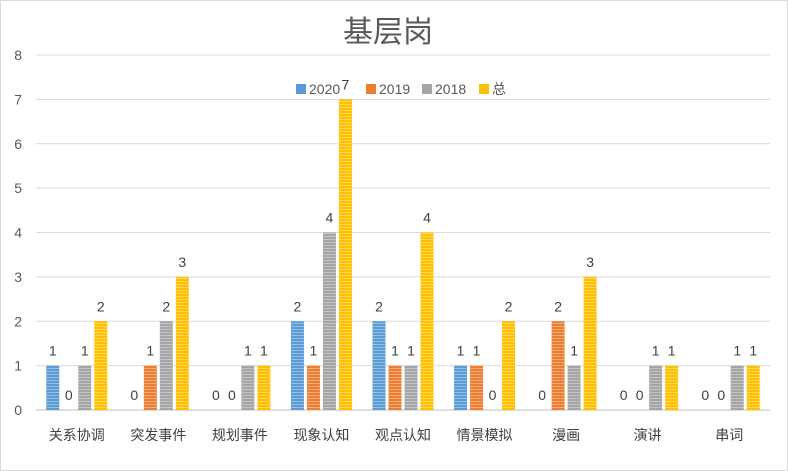 This screenshot has width=788, height=471. I want to click on x-axis-categories: 关系协调 突发事件 规划事件 现象认知 观点认知 情景模拟 漫画 演讲 串词, so click(396, 435).